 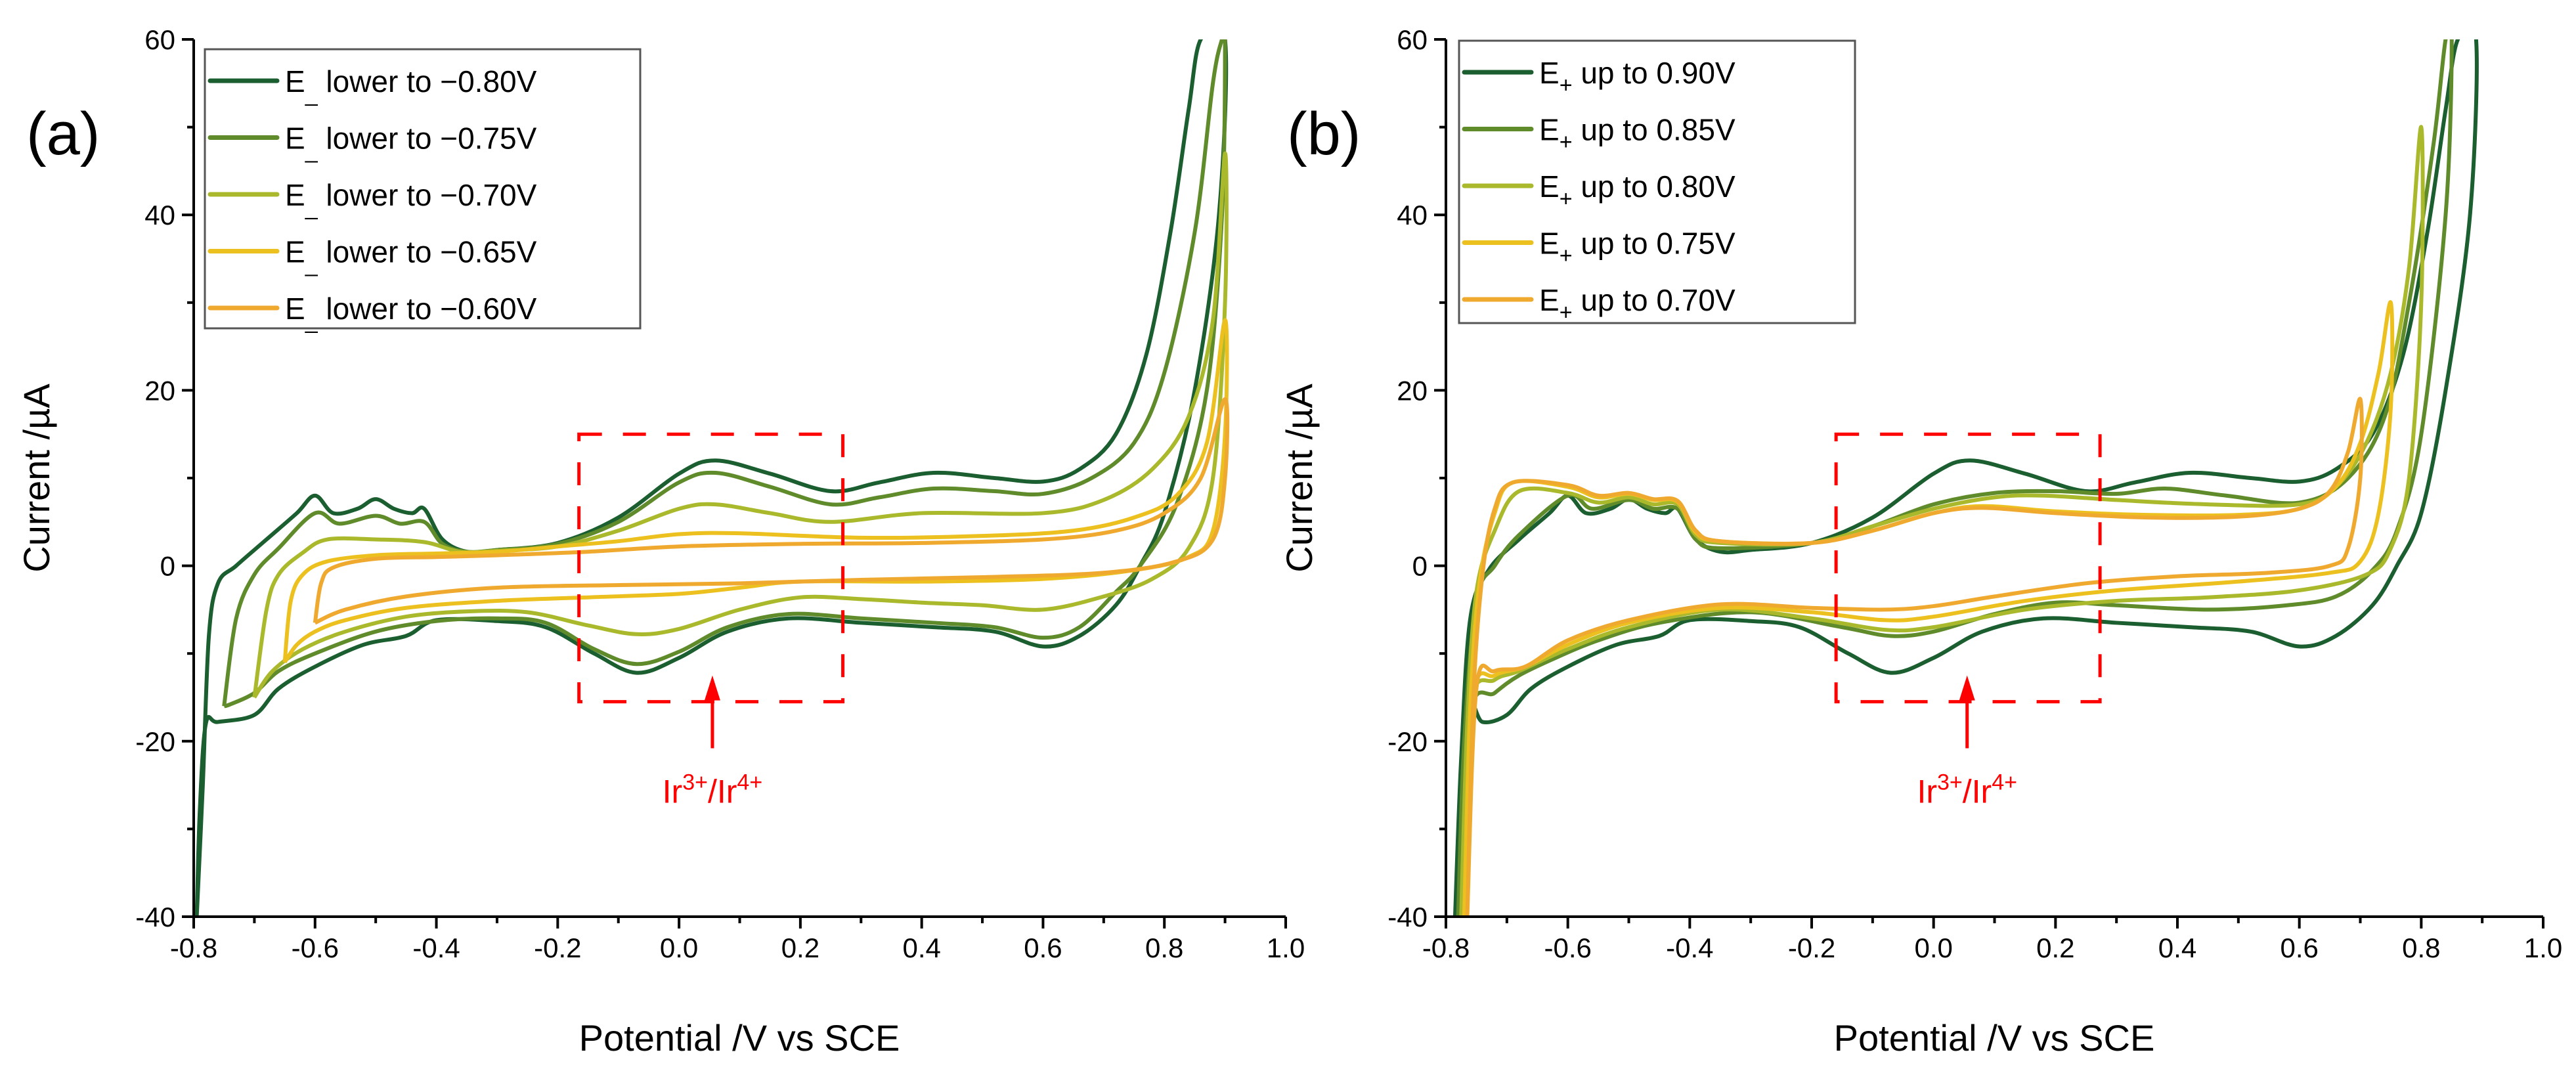 I want to click on legend-item: E_ lower to −0.60V, so click(x=372, y=313).